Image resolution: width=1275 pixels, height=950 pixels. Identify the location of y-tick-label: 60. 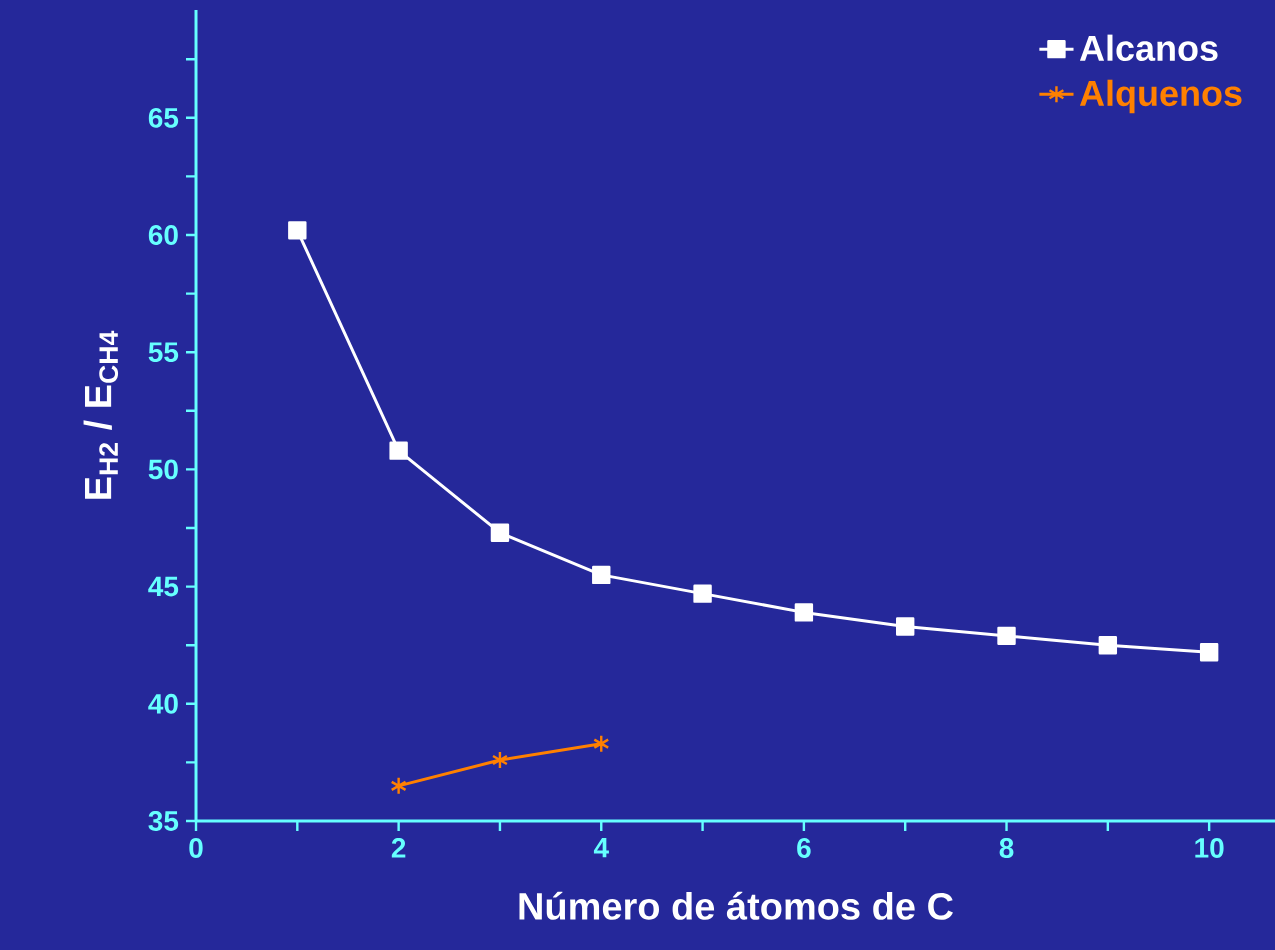
(163, 235).